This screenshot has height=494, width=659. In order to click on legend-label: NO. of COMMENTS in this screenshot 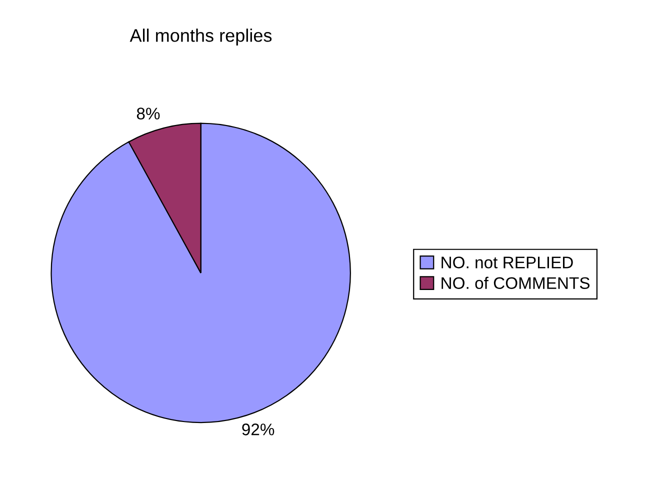, I will do `click(516, 282)`.